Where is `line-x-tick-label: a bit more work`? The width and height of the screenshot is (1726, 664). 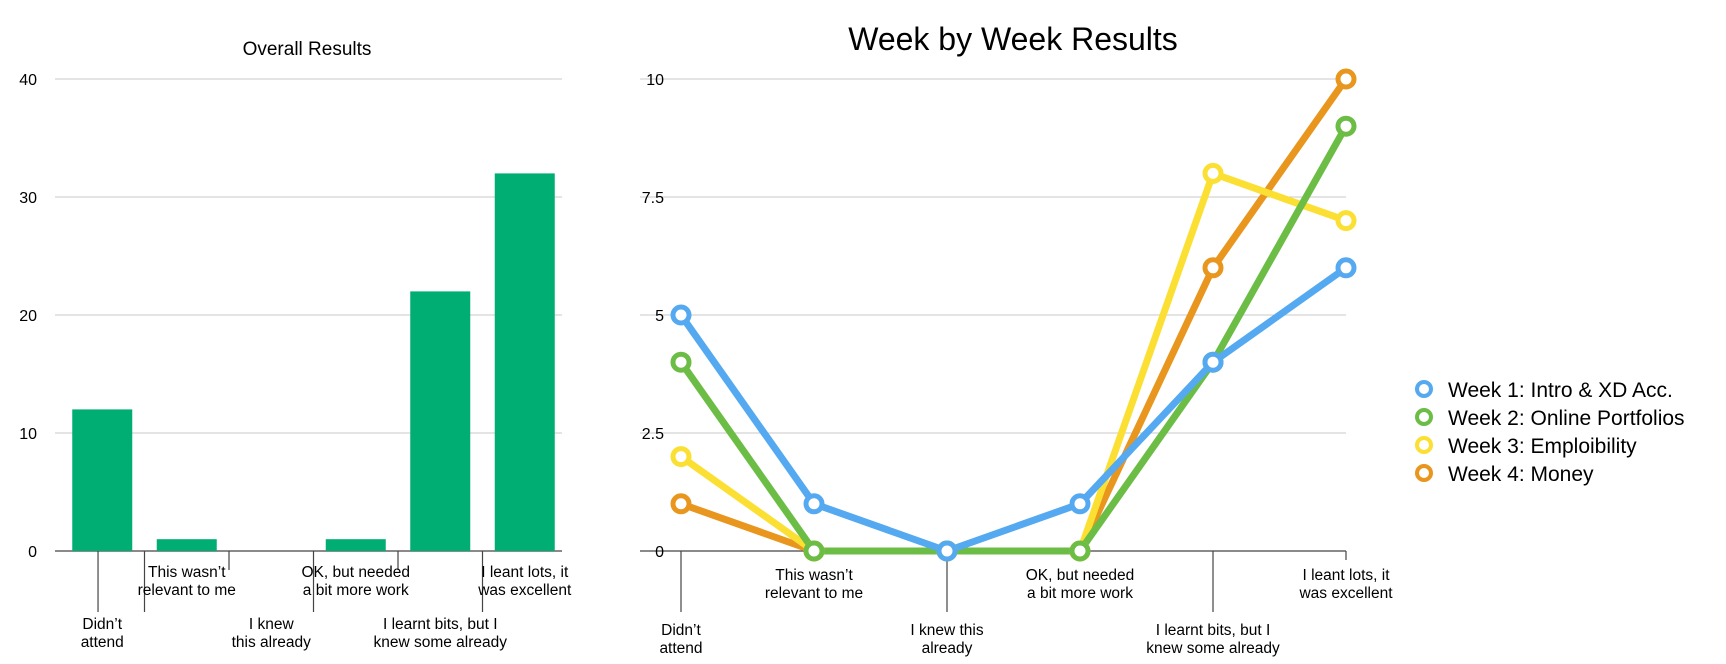
line-x-tick-label: a bit more work is located at coordinates (1080, 593).